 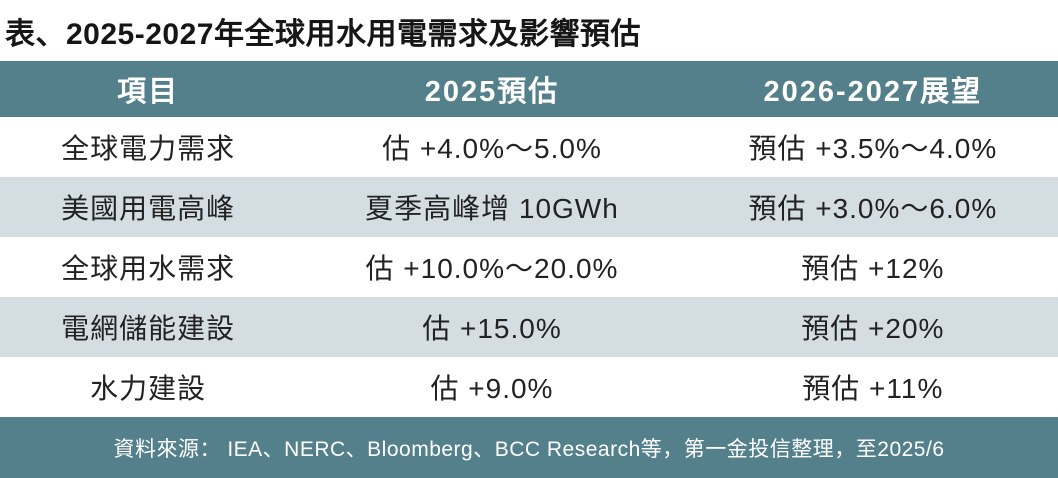 I want to click on cell-2026-2027-outlook: 預估 +20%, so click(x=872, y=327).